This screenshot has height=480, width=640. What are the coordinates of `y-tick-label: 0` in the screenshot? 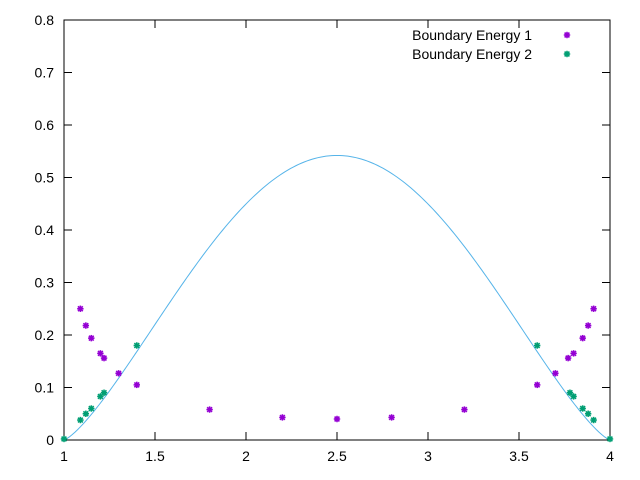 It's located at (50, 440).